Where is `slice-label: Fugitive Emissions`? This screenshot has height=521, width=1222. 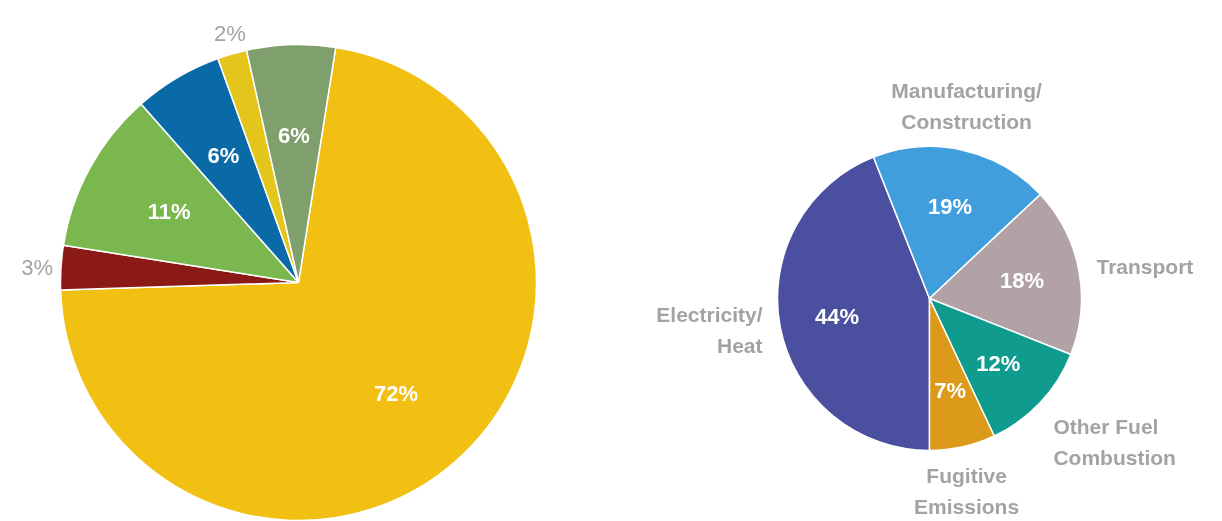 slice-label: Fugitive Emissions is located at coordinates (967, 491).